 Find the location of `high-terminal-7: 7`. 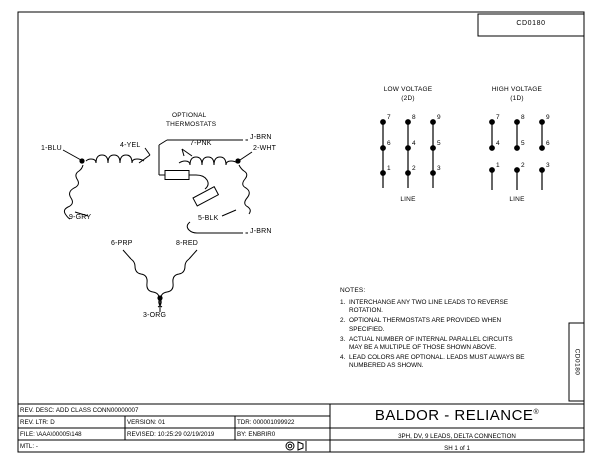

high-terminal-7: 7 is located at coordinates (498, 117).